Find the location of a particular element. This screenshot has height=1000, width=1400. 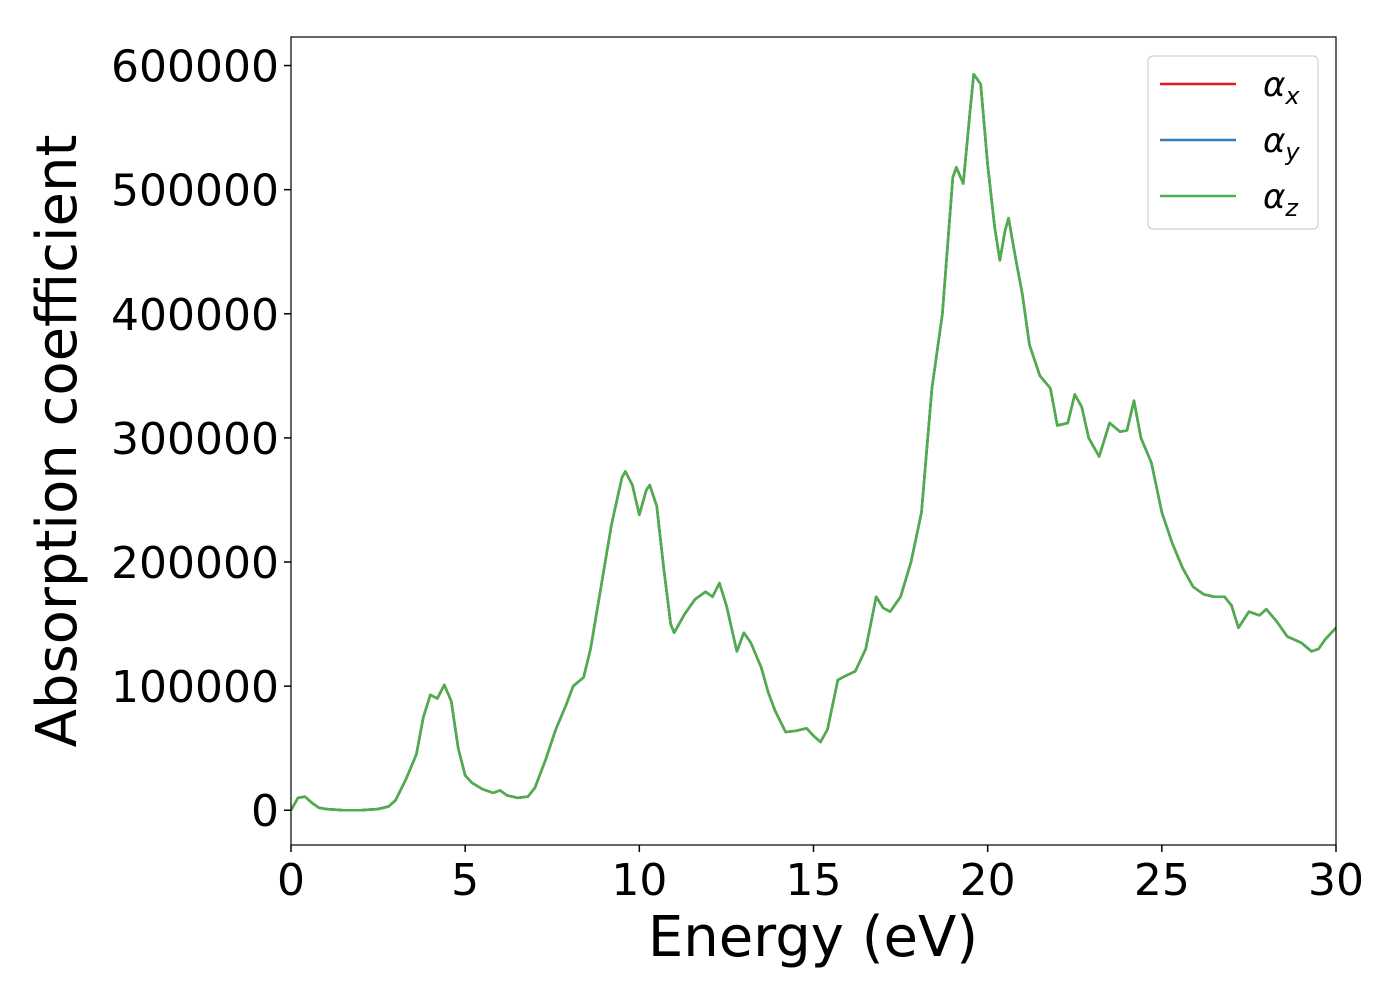

legend-label: αy is located at coordinates (1281, 143).